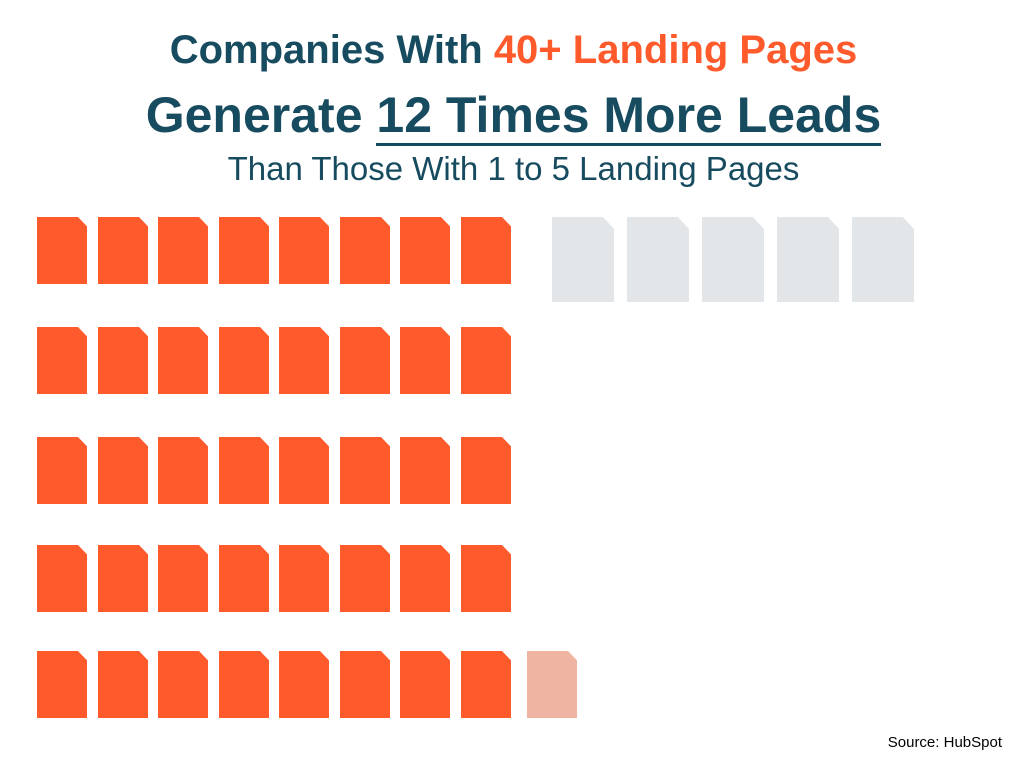 This screenshot has height=769, width=1027. What do you see at coordinates (552, 684) in the screenshot?
I see `partial-landing-page-icon` at bounding box center [552, 684].